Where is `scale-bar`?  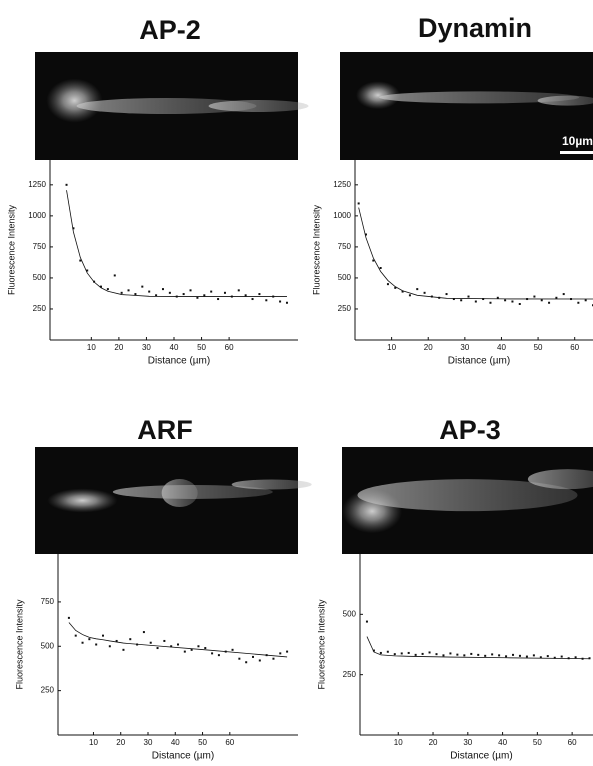
scale-bar is located at coordinates (576, 152).